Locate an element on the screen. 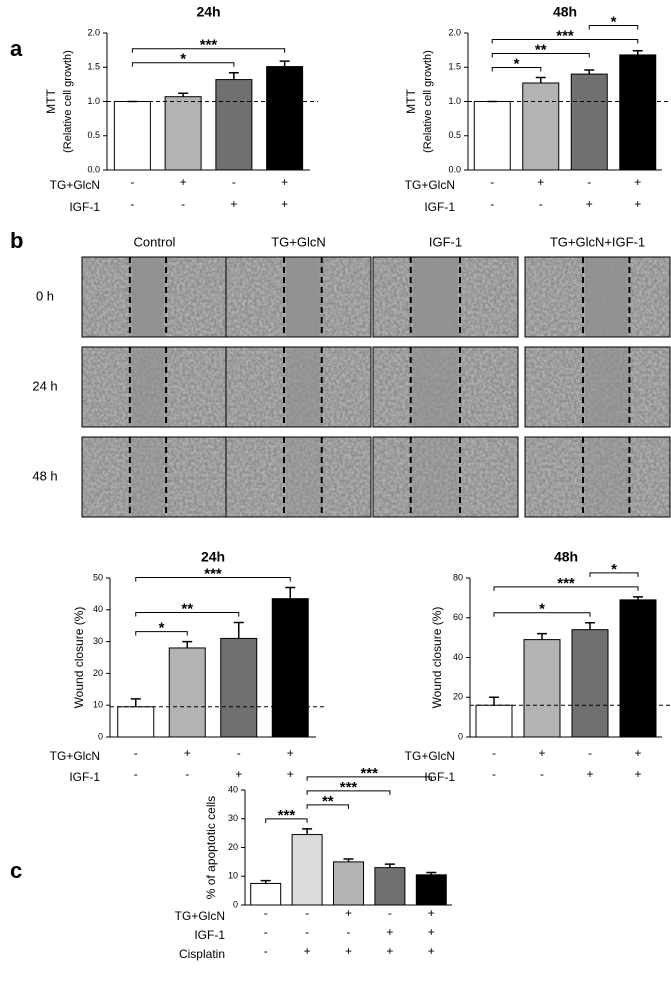 The width and height of the screenshot is (671, 991). significance-label: ** is located at coordinates (187, 608).